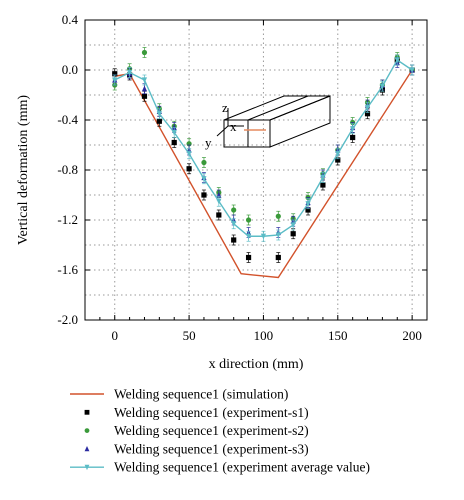  What do you see at coordinates (67, 119) in the screenshot?
I see `y-tick-label: -0.4` at bounding box center [67, 119].